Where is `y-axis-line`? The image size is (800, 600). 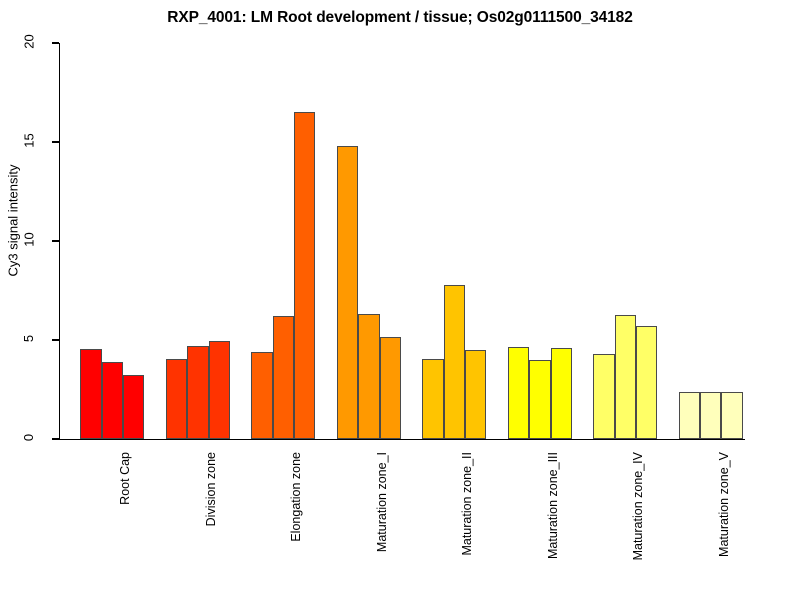 y-axis-line is located at coordinates (60, 241).